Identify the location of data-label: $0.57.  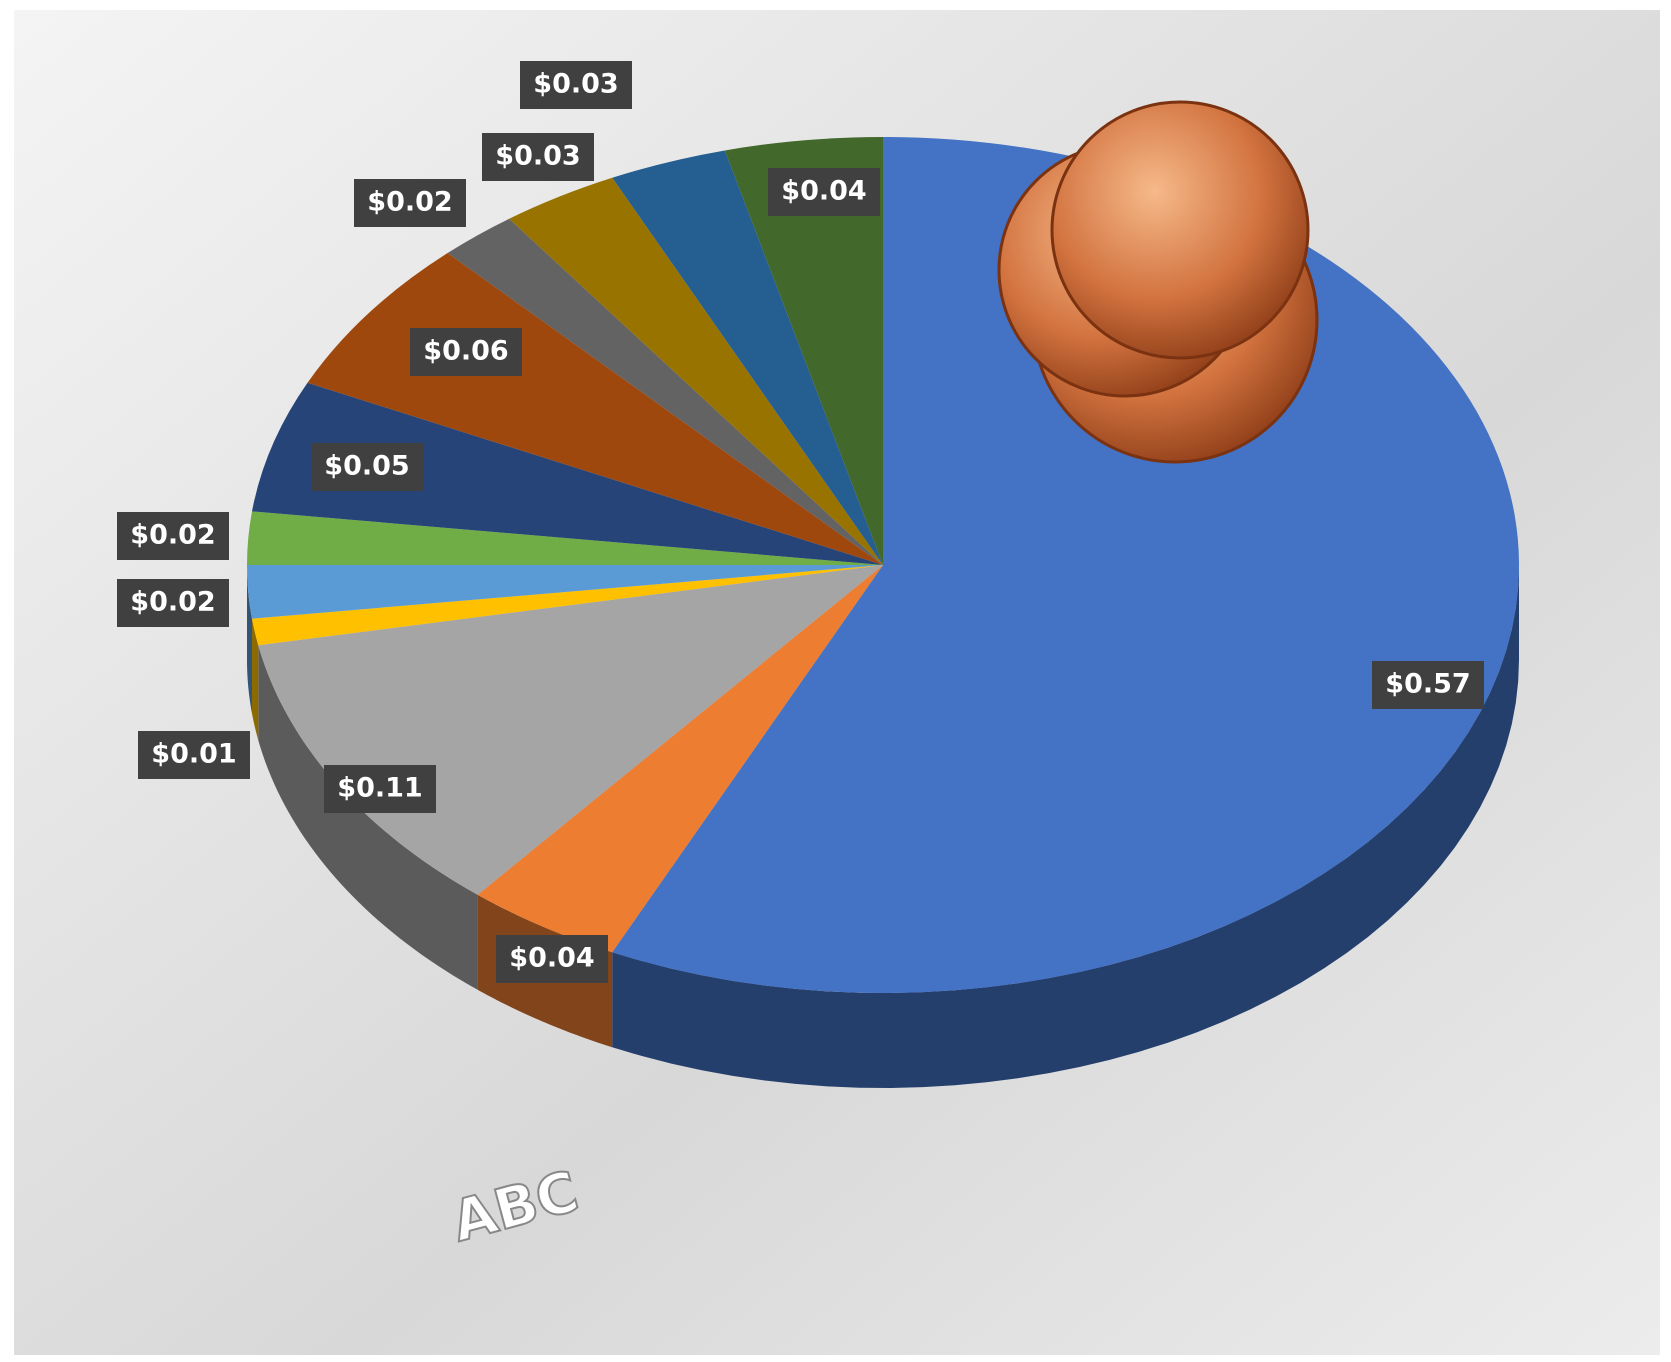
(1427, 684).